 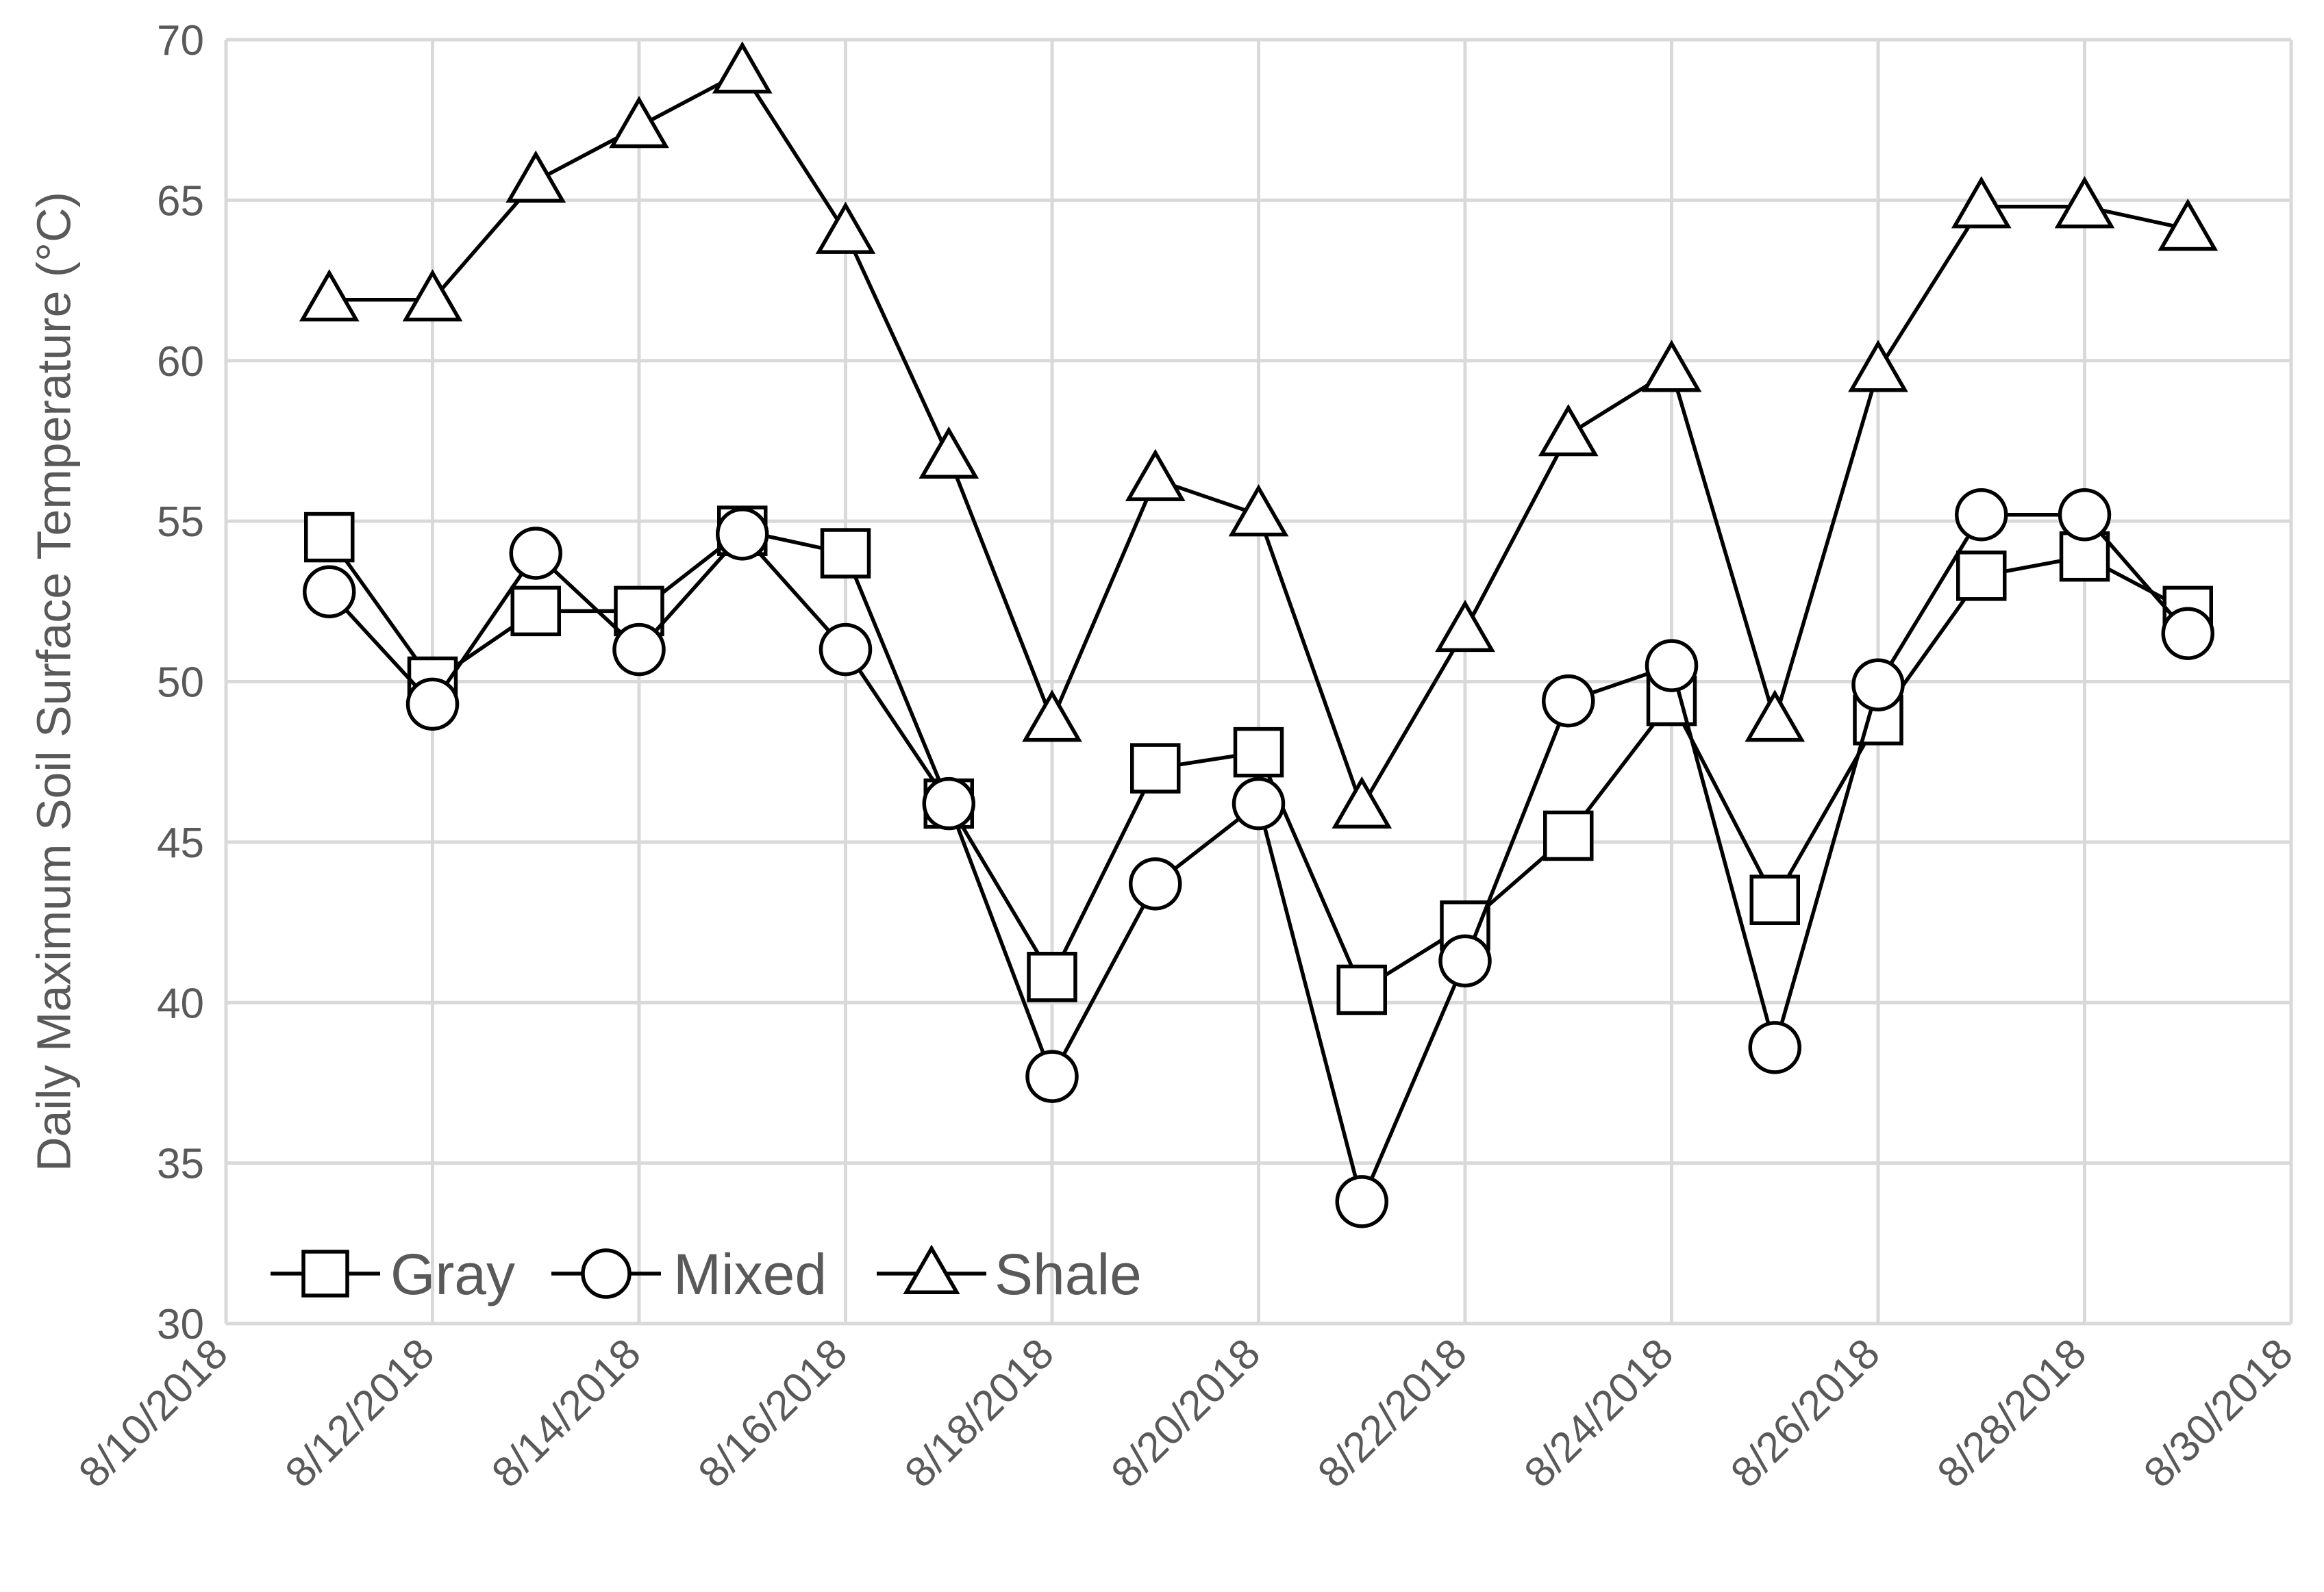 What do you see at coordinates (180, 683) in the screenshot?
I see `y-tick-label: 50` at bounding box center [180, 683].